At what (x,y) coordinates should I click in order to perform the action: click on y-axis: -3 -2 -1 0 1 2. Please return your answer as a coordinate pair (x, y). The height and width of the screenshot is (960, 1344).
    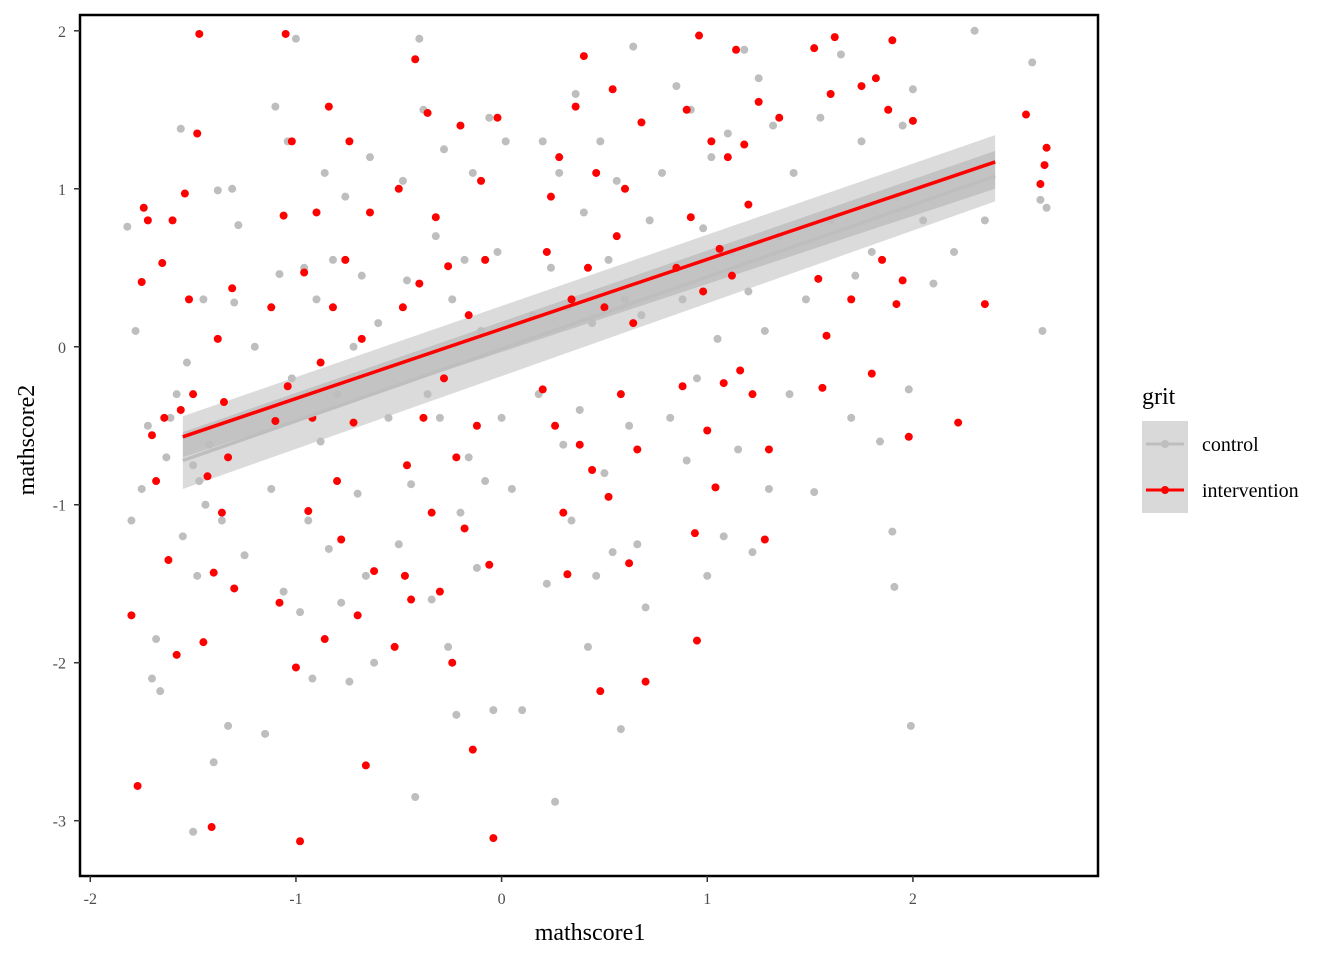
    Looking at the image, I should click on (66, 427).